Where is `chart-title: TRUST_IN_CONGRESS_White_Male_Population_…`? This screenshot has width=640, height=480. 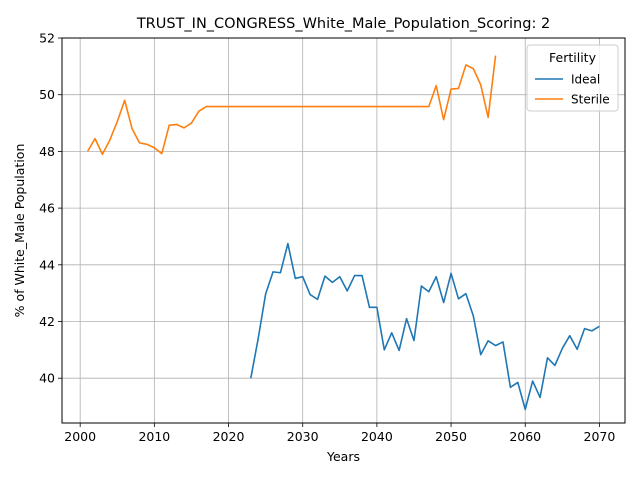
chart-title: TRUST_IN_CONGRESS_White_Male_Population_… is located at coordinates (343, 24).